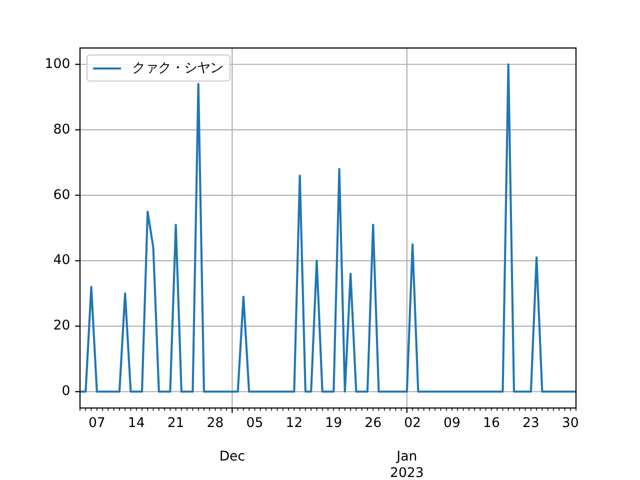  I want to click on x-tick-label: 19, so click(333, 423).